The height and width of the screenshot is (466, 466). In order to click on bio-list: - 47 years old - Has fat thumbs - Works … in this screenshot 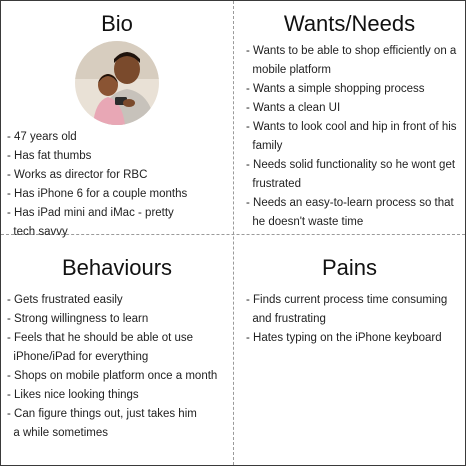, I will do `click(117, 185)`.